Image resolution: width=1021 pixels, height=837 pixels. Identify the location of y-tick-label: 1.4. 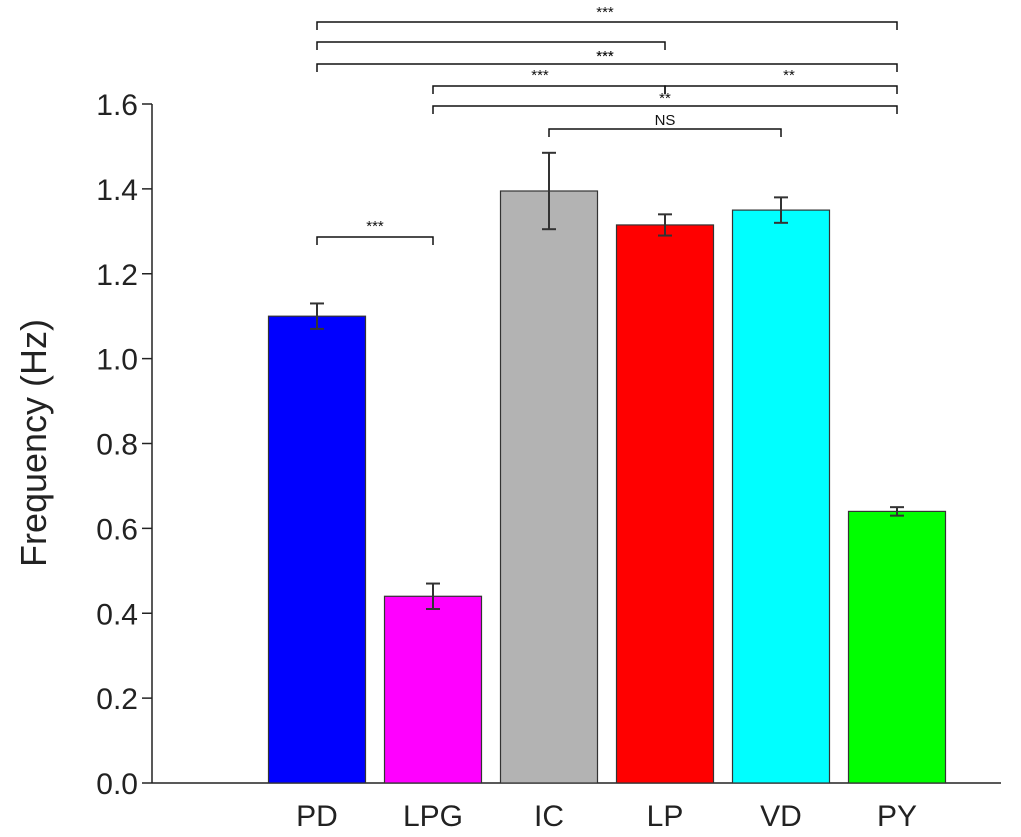
(117, 190).